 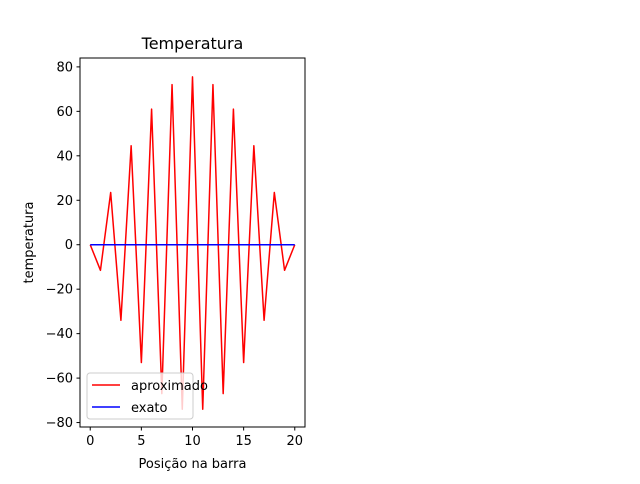 I want to click on y-tick-label: −20, so click(x=59, y=290).